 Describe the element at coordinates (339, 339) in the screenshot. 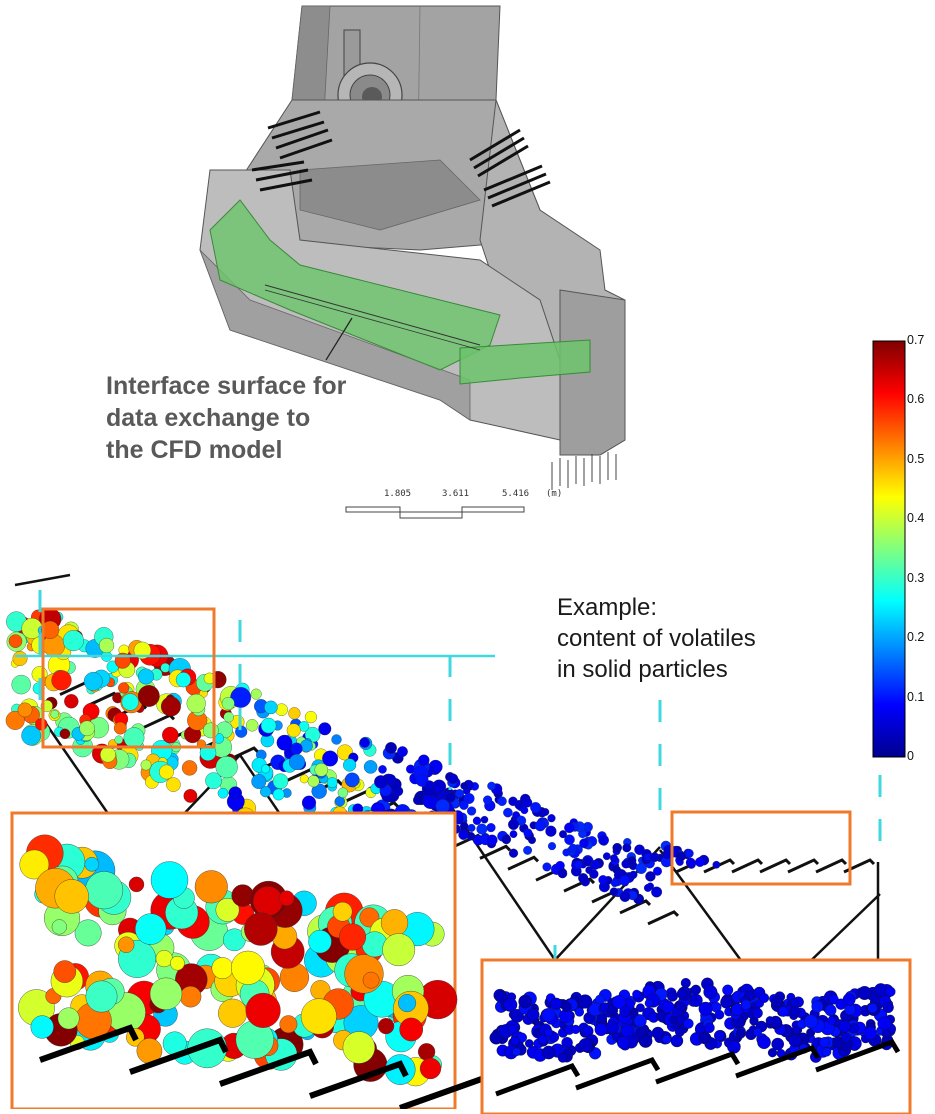

I see `leader-line` at that location.